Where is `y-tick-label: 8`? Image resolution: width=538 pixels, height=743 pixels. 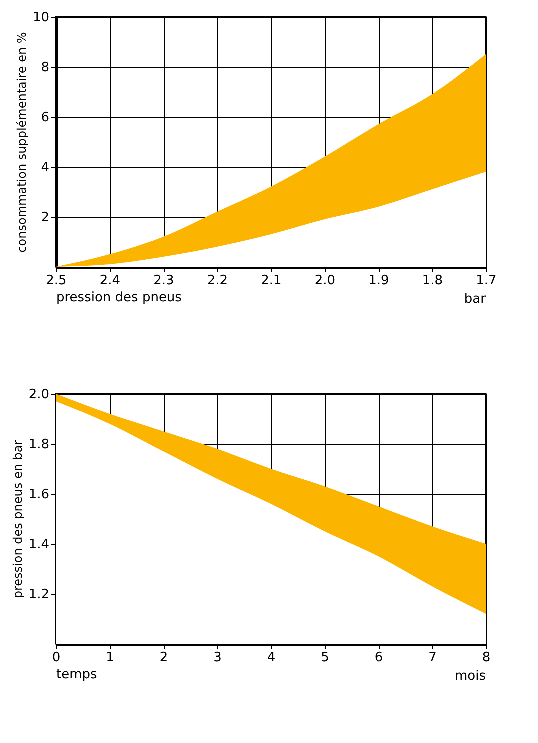
y-tick-label: 8 is located at coordinates (45, 68).